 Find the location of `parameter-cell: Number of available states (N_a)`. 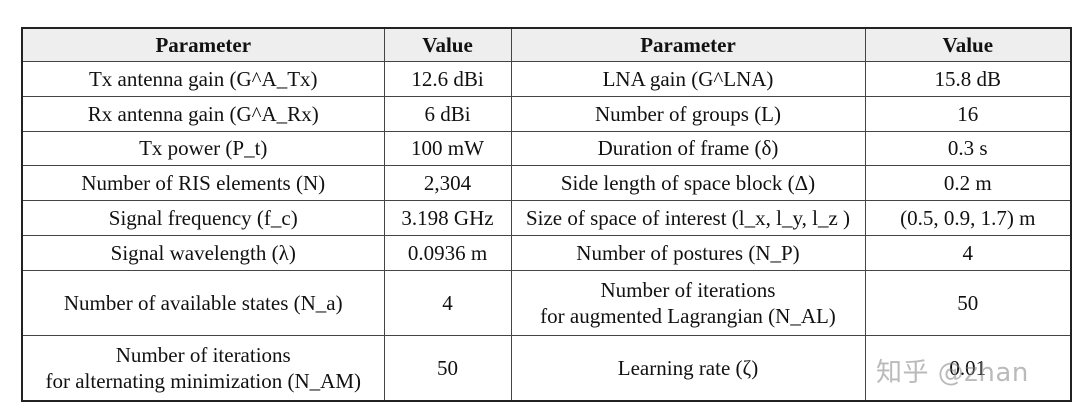

parameter-cell: Number of available states (N_a) is located at coordinates (203, 303).